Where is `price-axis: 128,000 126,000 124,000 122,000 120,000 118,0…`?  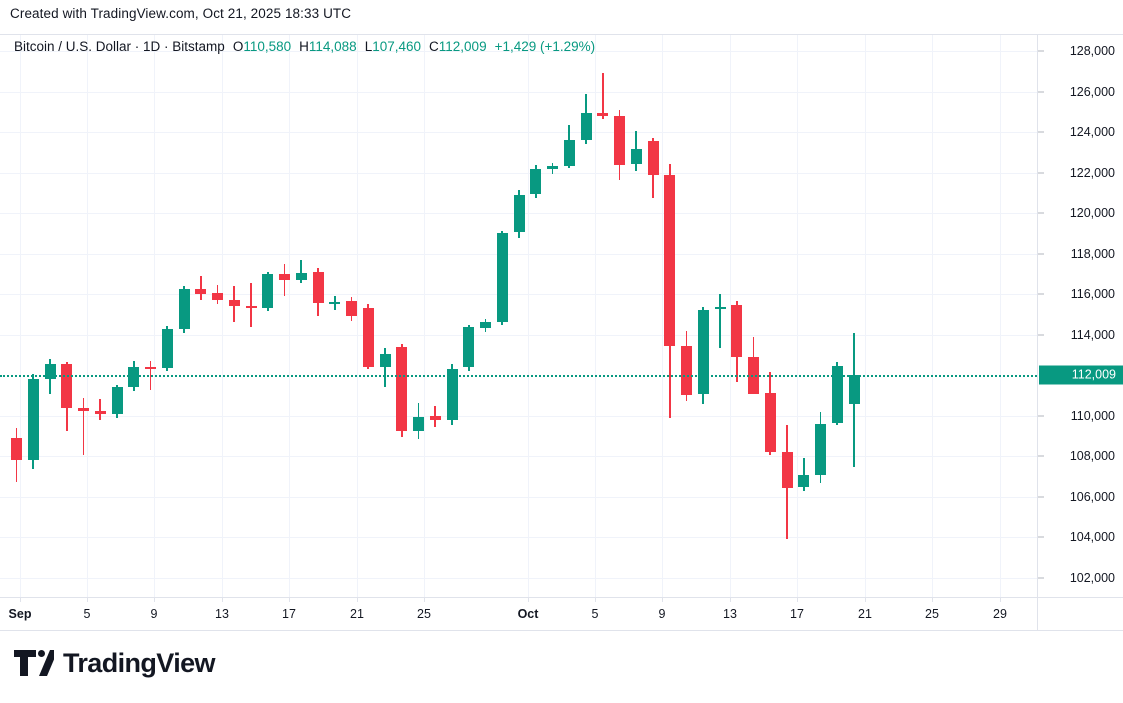 price-axis: 128,000 126,000 124,000 122,000 120,000 118,0… is located at coordinates (1080, 315).